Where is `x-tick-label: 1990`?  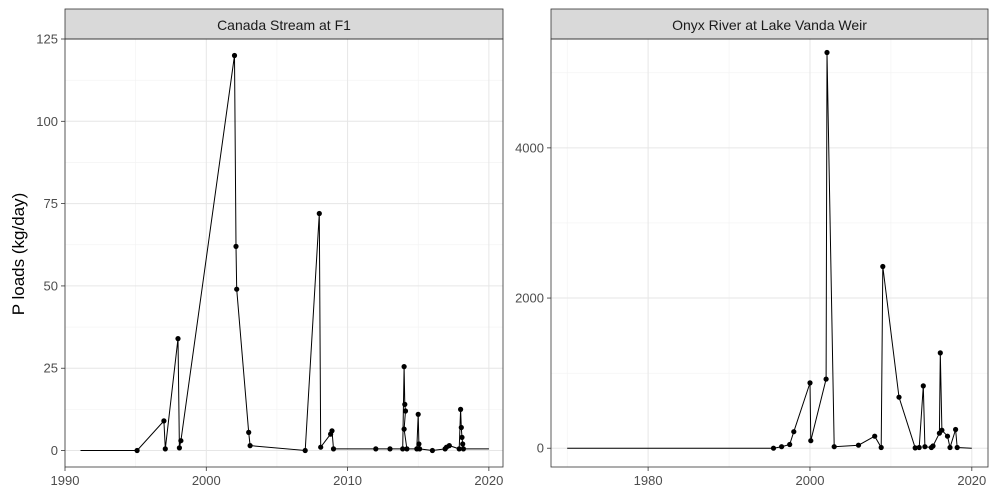 x-tick-label: 1990 is located at coordinates (65, 480).